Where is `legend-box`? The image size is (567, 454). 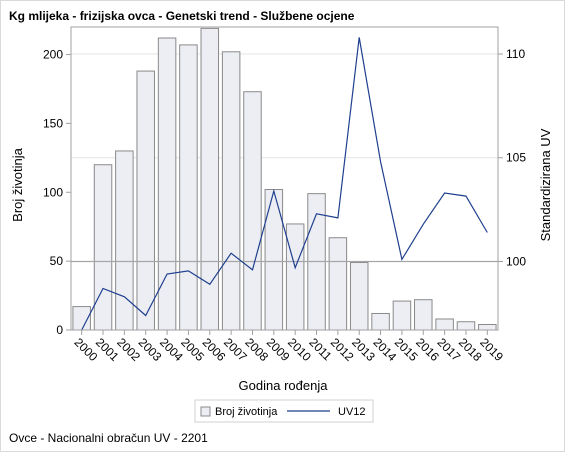 legend-box is located at coordinates (284, 411).